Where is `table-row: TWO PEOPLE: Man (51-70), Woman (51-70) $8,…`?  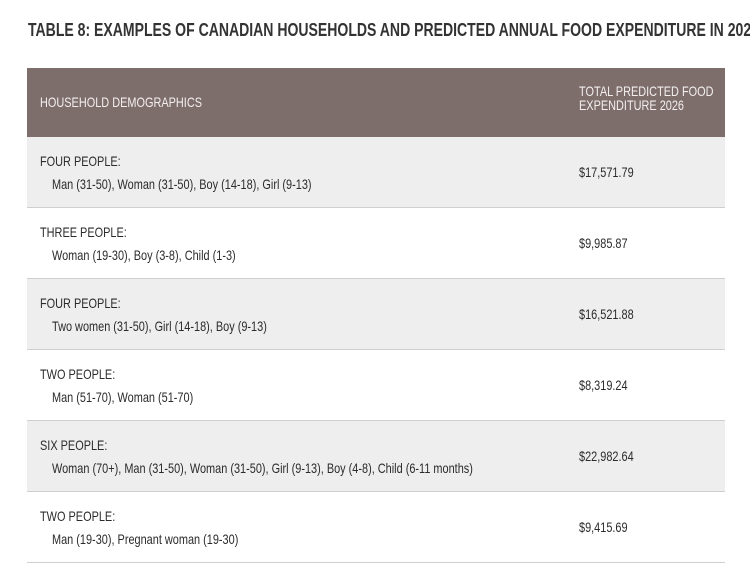 table-row: TWO PEOPLE: Man (51-70), Woman (51-70) $8,… is located at coordinates (376, 385).